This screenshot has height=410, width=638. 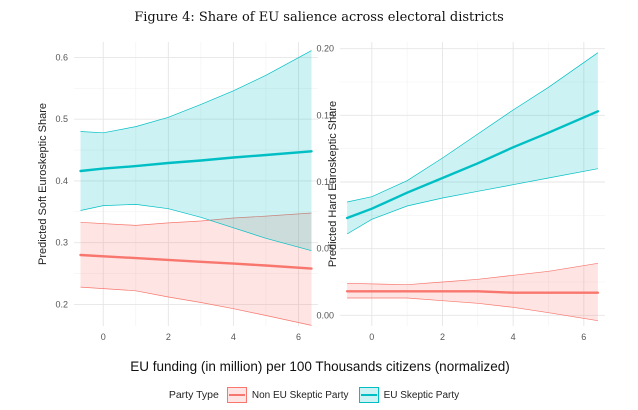 What do you see at coordinates (325, 249) in the screenshot?
I see `y-tick-label: 0.05` at bounding box center [325, 249].